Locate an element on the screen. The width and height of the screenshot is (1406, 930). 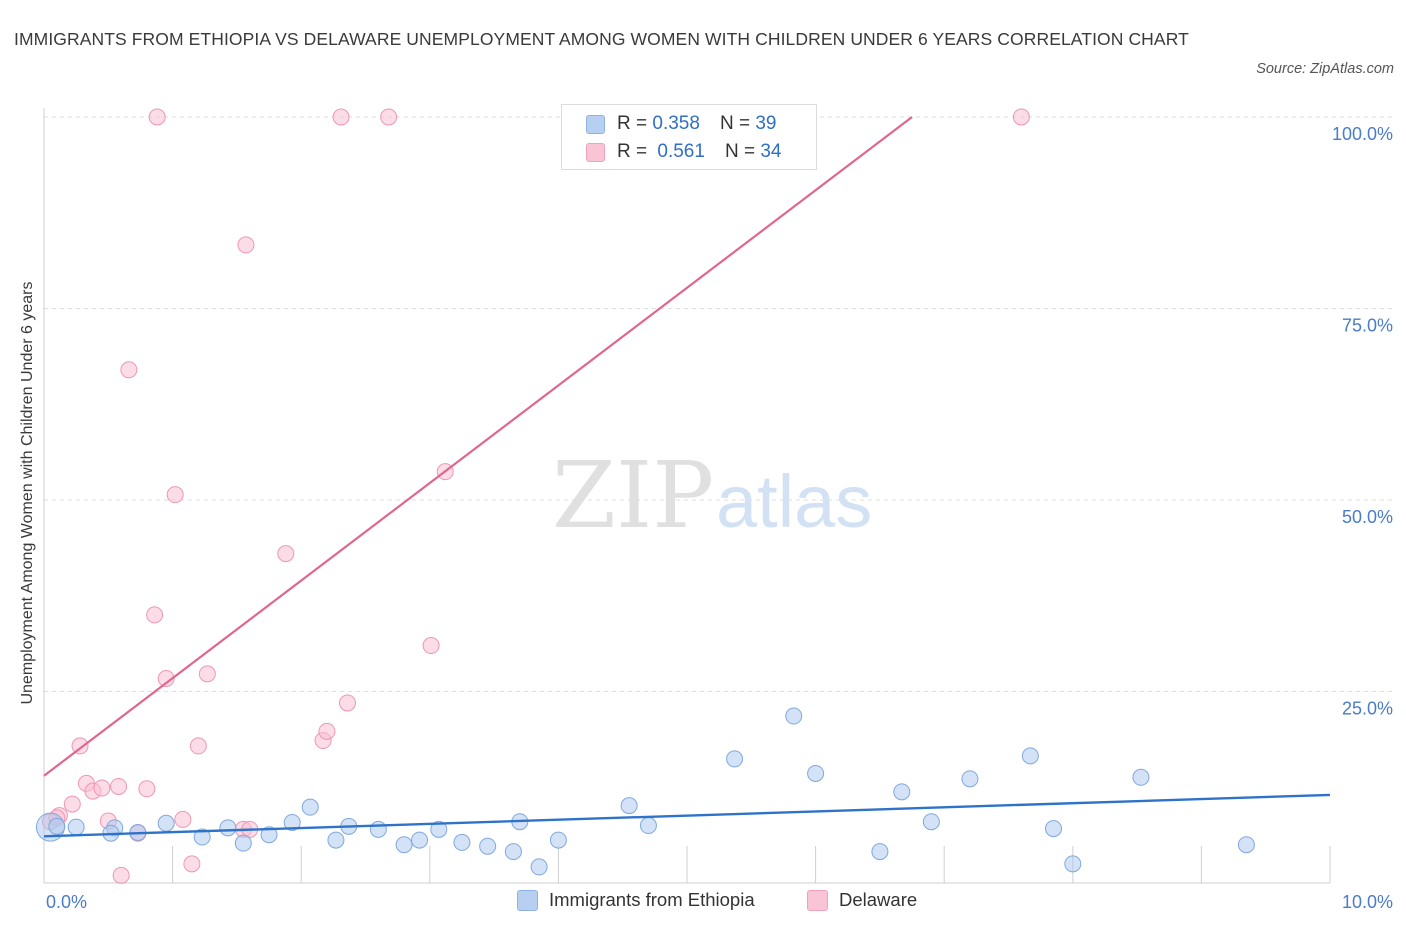
legend-n-value: 34 is located at coordinates (771, 151).